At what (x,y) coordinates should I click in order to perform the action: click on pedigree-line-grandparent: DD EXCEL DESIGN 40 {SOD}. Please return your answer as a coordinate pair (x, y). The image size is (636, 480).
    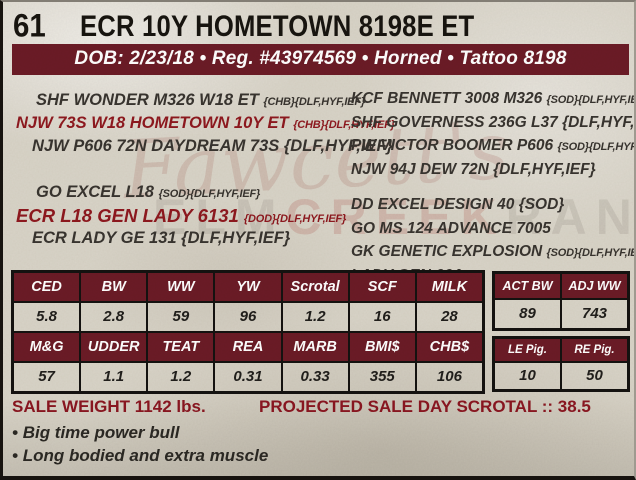
    Looking at the image, I should click on (458, 204).